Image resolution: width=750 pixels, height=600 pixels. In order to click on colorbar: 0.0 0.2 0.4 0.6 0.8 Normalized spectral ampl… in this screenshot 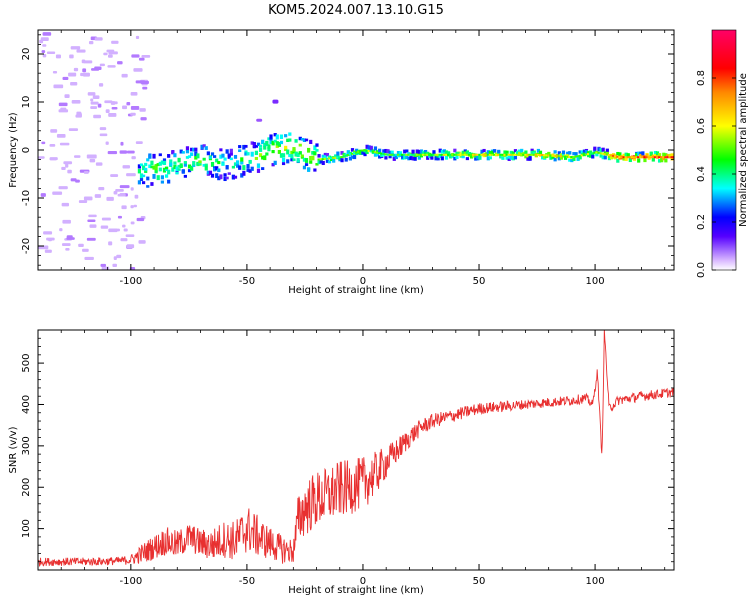, I will do `click(722, 153)`.